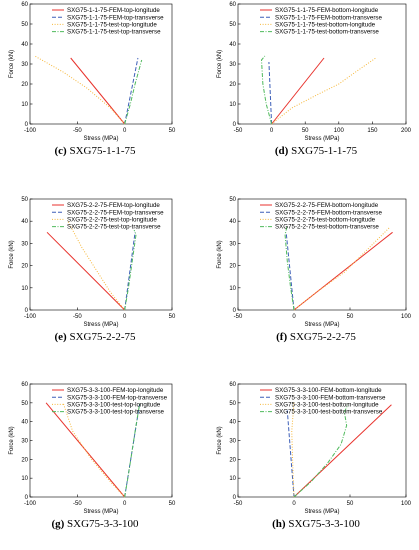 This screenshot has height=550, width=419. What do you see at coordinates (316, 524) in the screenshot?
I see `panel-caption: (h) SXG75-3-3-100` at bounding box center [316, 524].